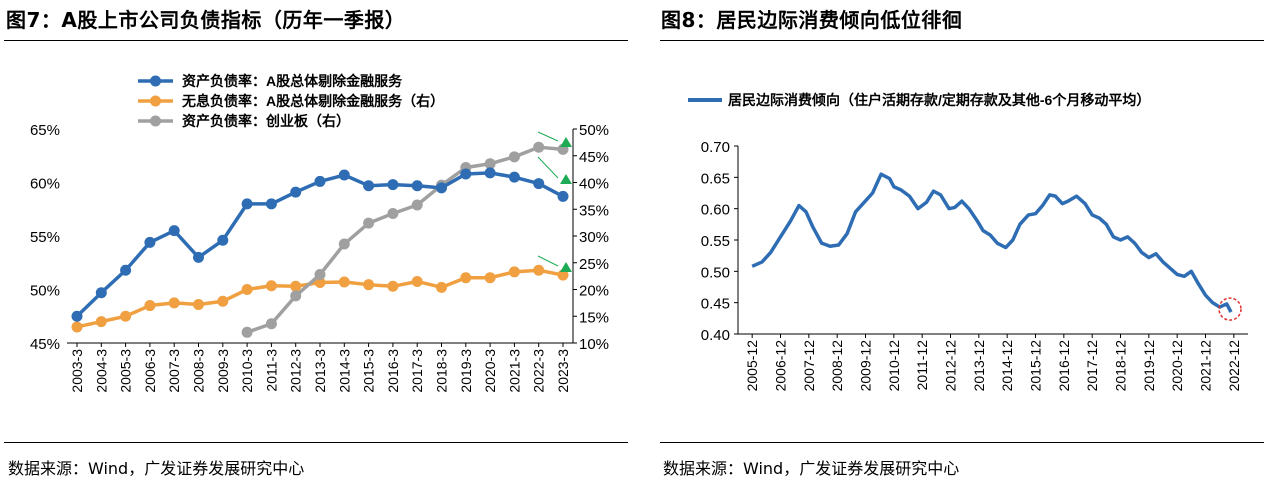 The height and width of the screenshot is (482, 1269). I want to click on c2-y-tick-label: 0.45, so click(715, 304).